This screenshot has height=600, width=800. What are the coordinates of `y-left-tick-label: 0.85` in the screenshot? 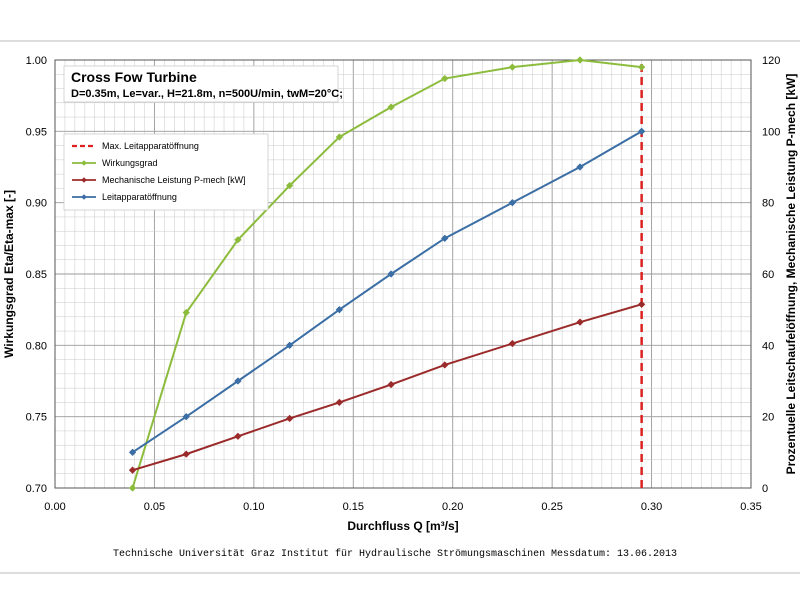 It's located at (36, 275).